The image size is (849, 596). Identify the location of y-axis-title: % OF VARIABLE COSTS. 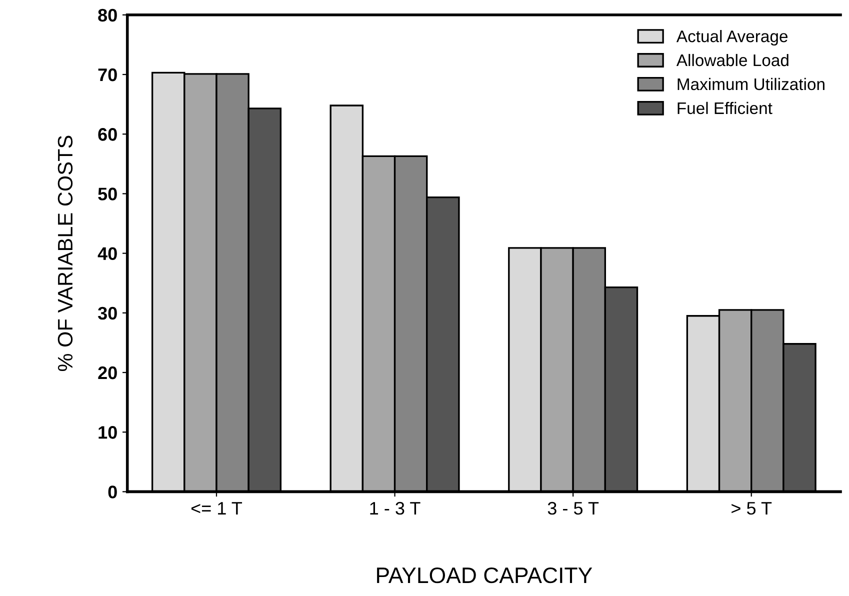
(65, 254).